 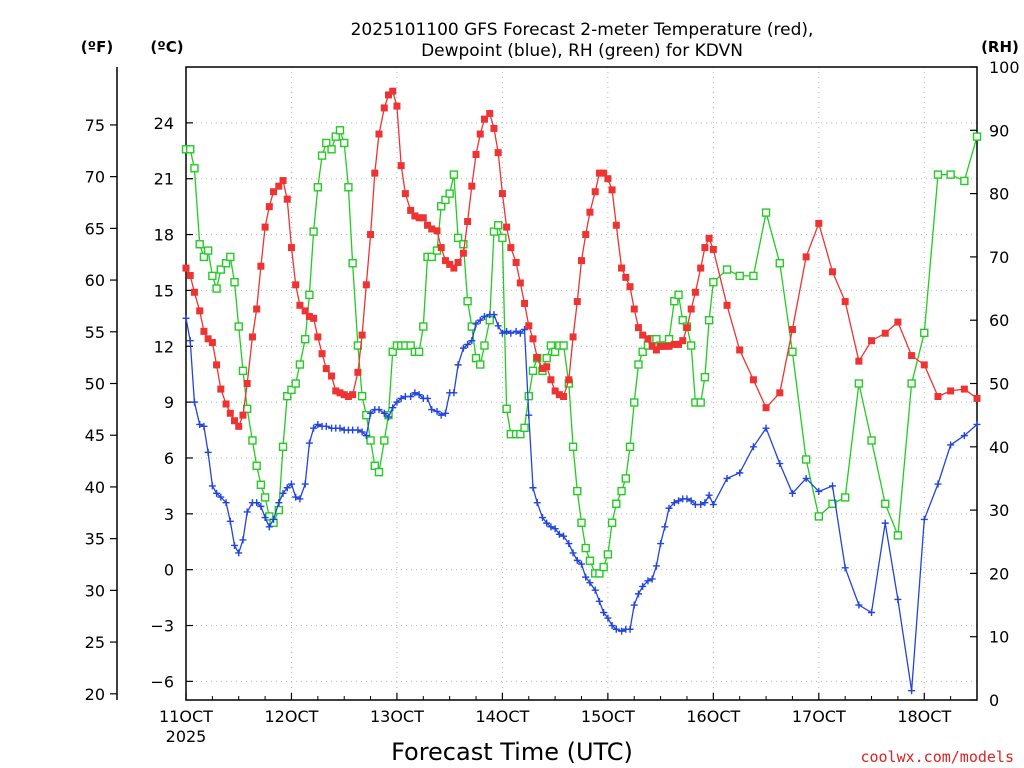 What do you see at coordinates (1004, 67) in the screenshot?
I see `rh-tick-label: 100` at bounding box center [1004, 67].